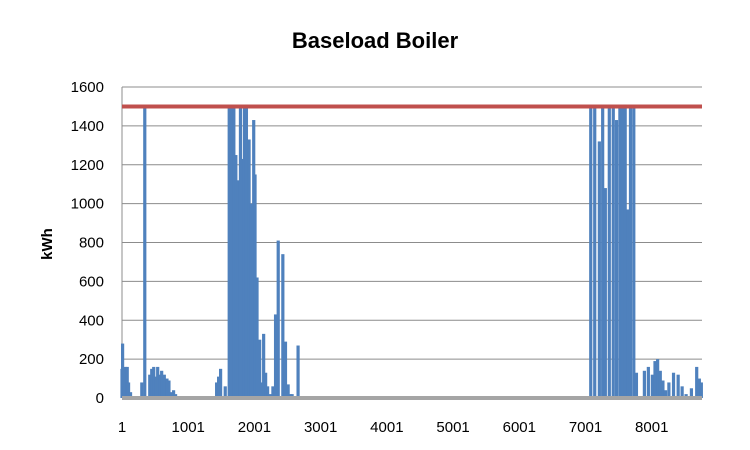  I want to click on x-tick-label: 3001, so click(320, 427).